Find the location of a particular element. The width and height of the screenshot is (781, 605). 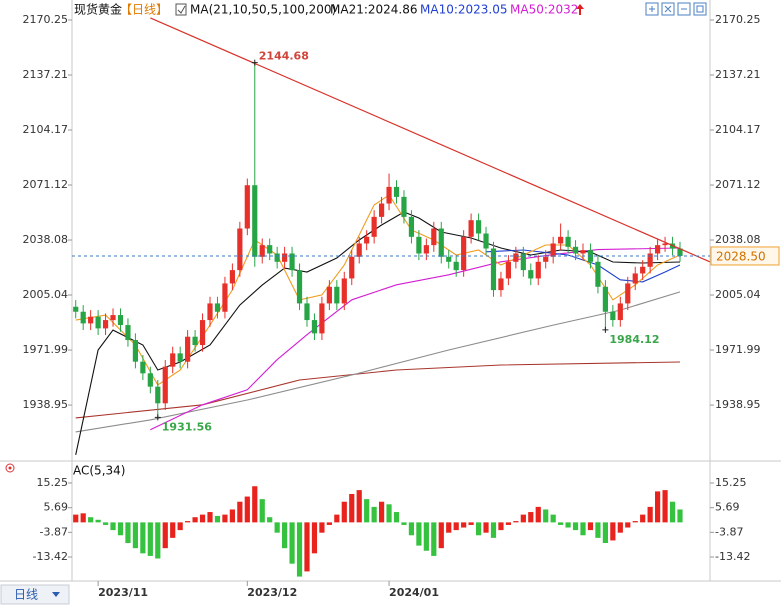

ma-value: MA10:2023.05 is located at coordinates (464, 10).